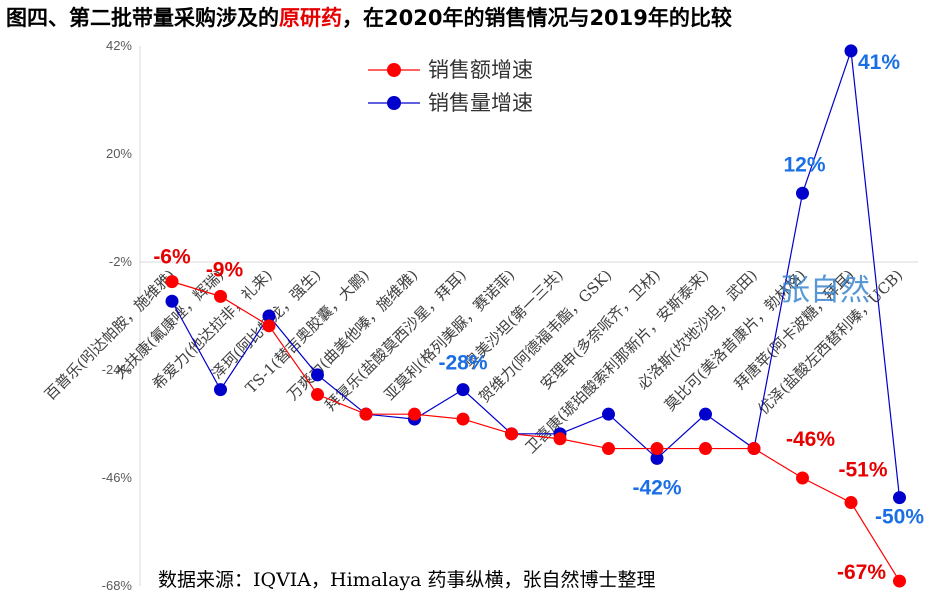  I want to click on source-note: 数据来源：IQVIA，Himalaya 药事纵横，张自然博士整理, so click(407, 580).